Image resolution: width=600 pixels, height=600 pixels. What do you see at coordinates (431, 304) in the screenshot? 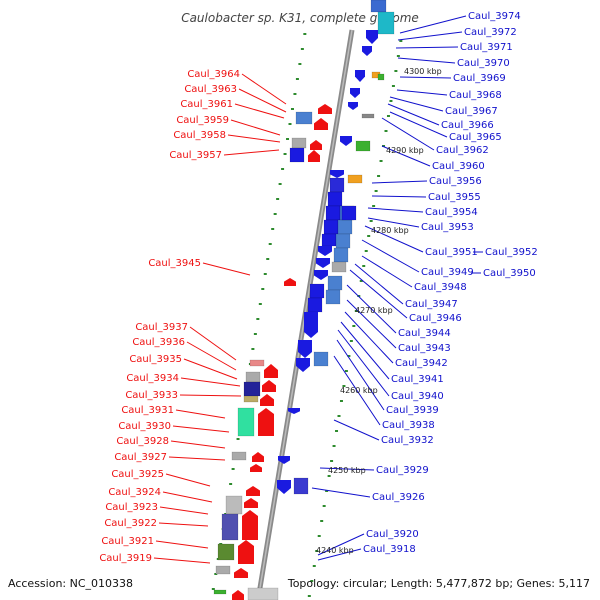
I see `right-gene-label: Caul_3947` at bounding box center [431, 304].